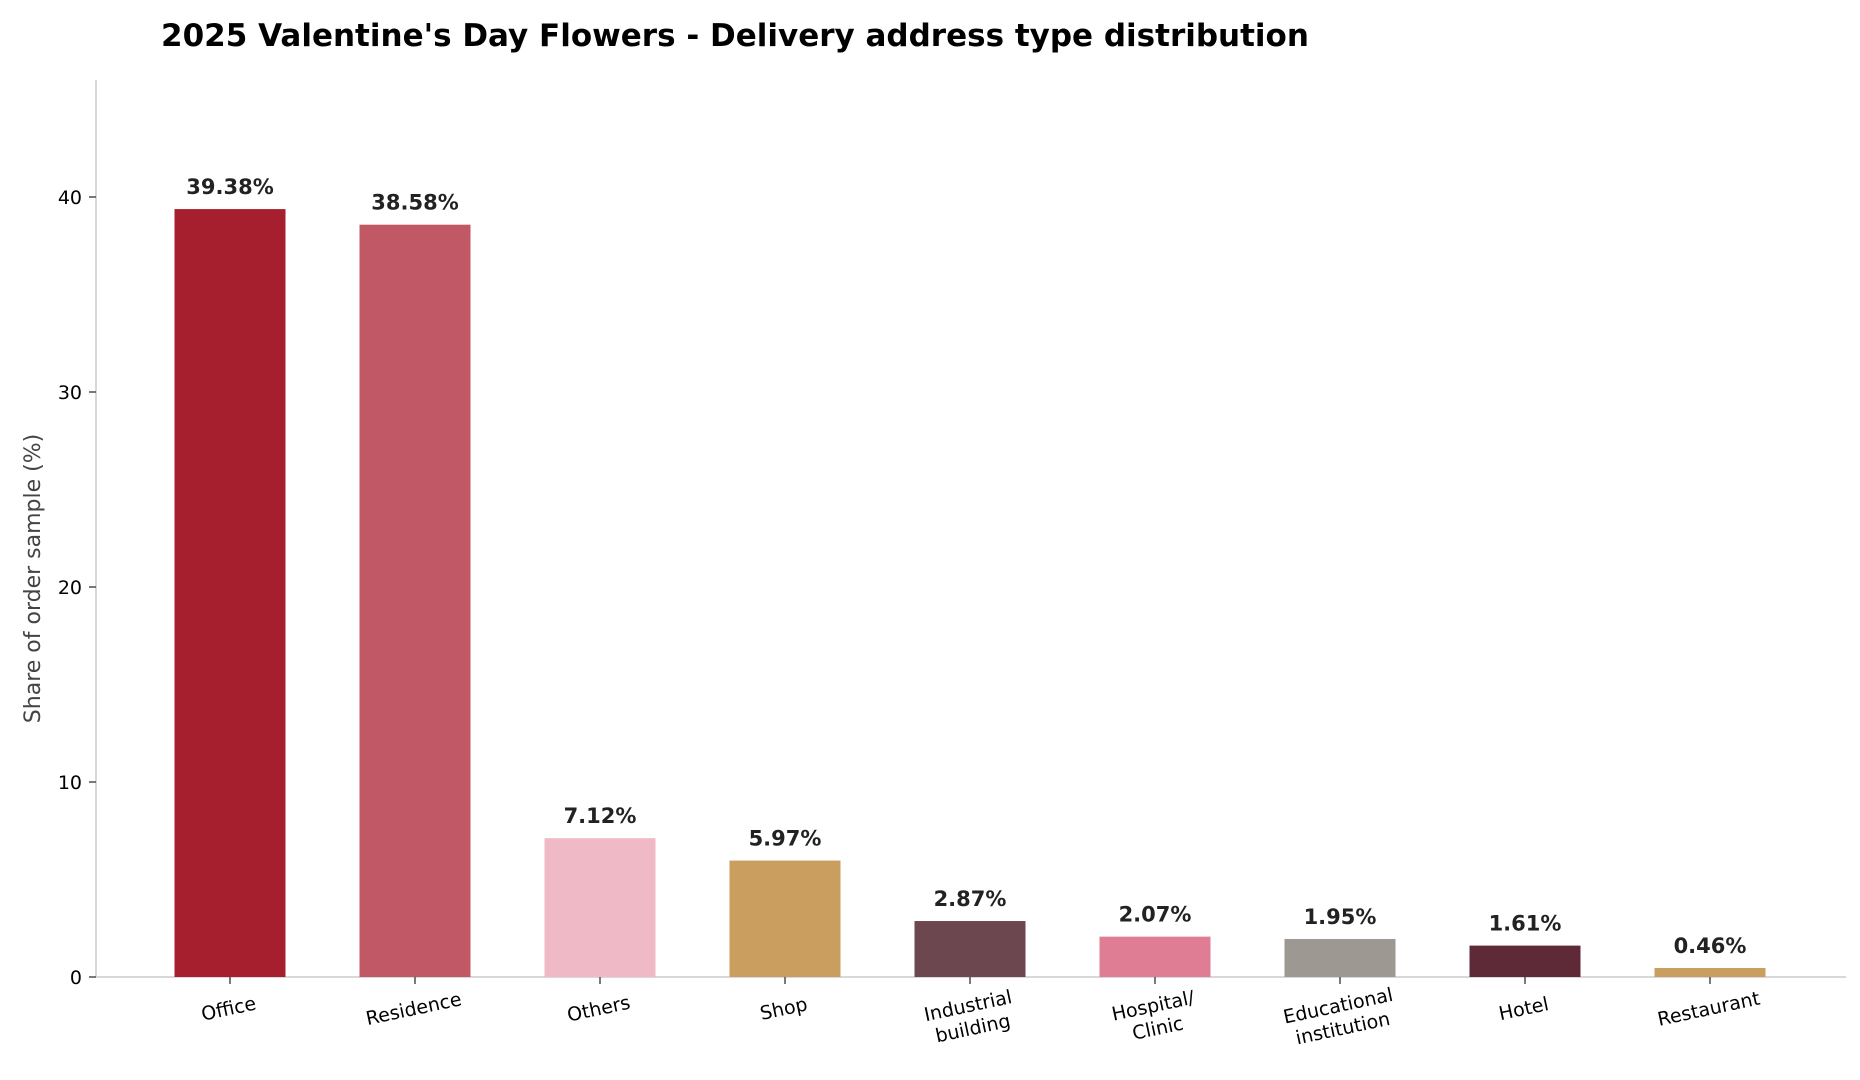 This screenshot has width=1860, height=1080. Describe the element at coordinates (1340, 917) in the screenshot. I see `bar-value-label: 1.95%` at that location.